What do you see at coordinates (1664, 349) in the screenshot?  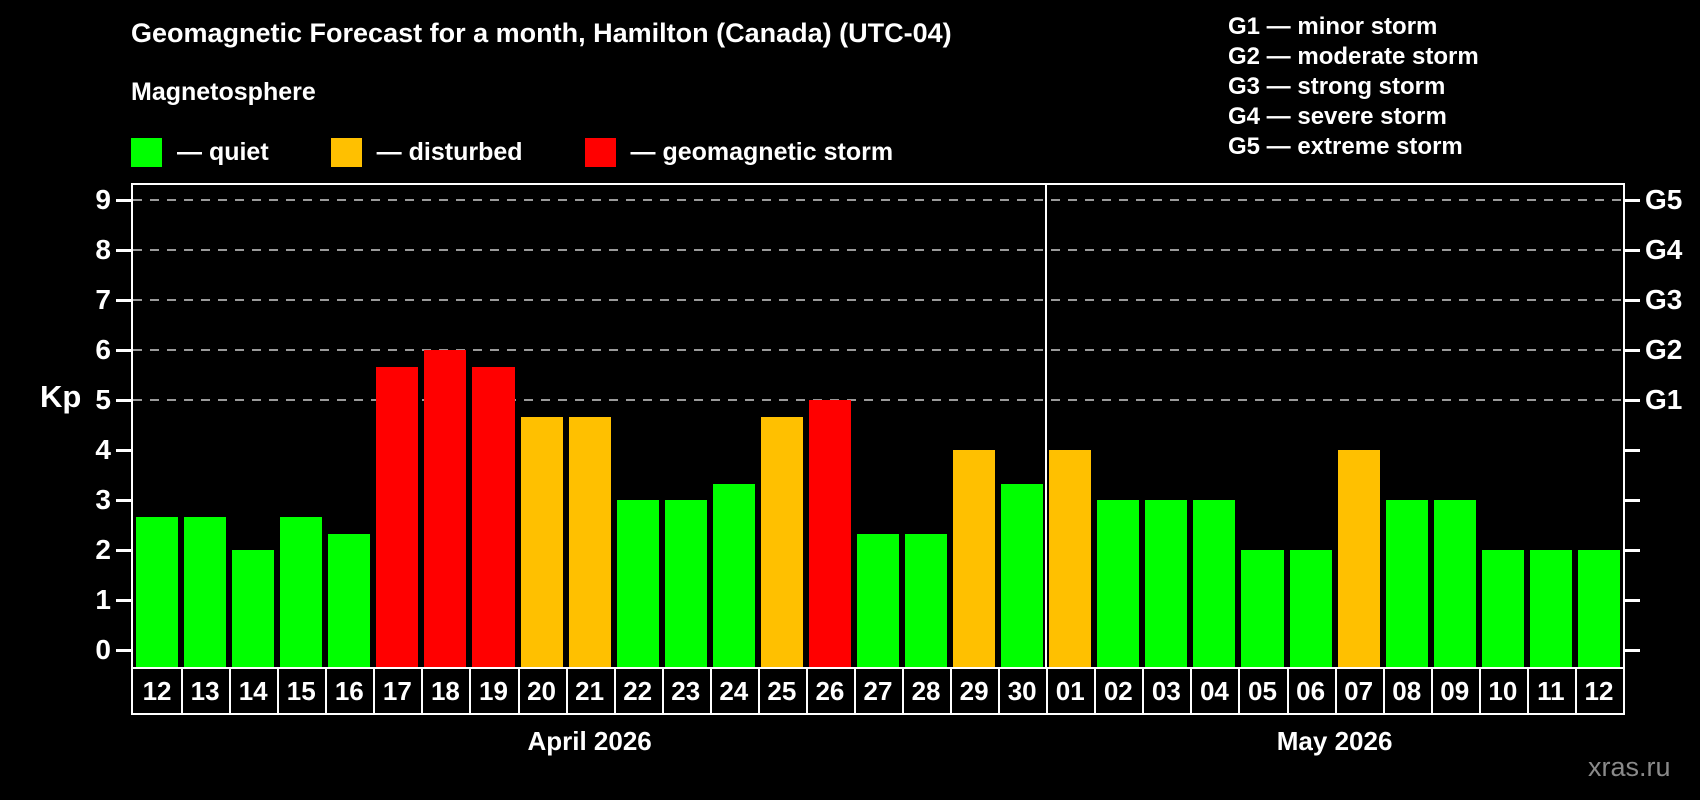 I see `g-level-label-g2: G2` at bounding box center [1664, 349].